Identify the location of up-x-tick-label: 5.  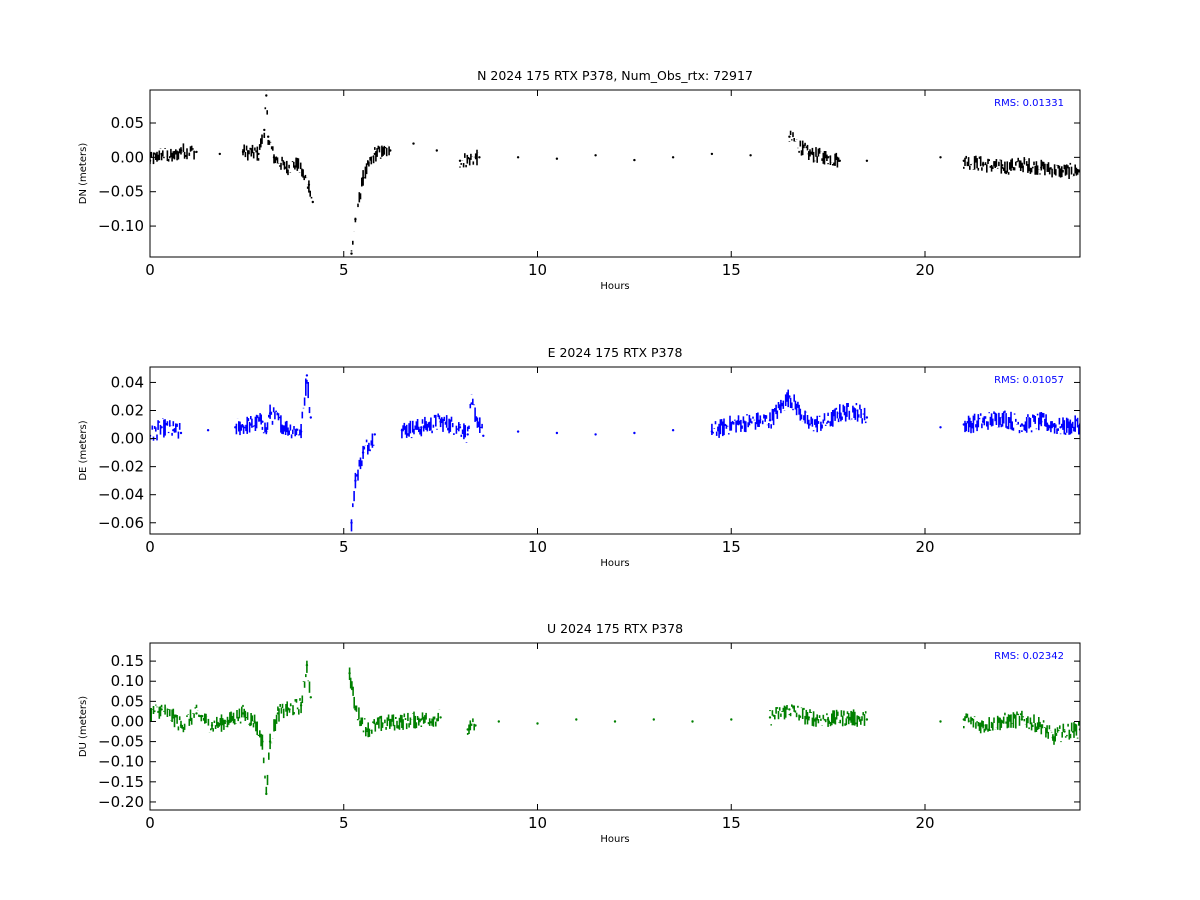
(344, 823).